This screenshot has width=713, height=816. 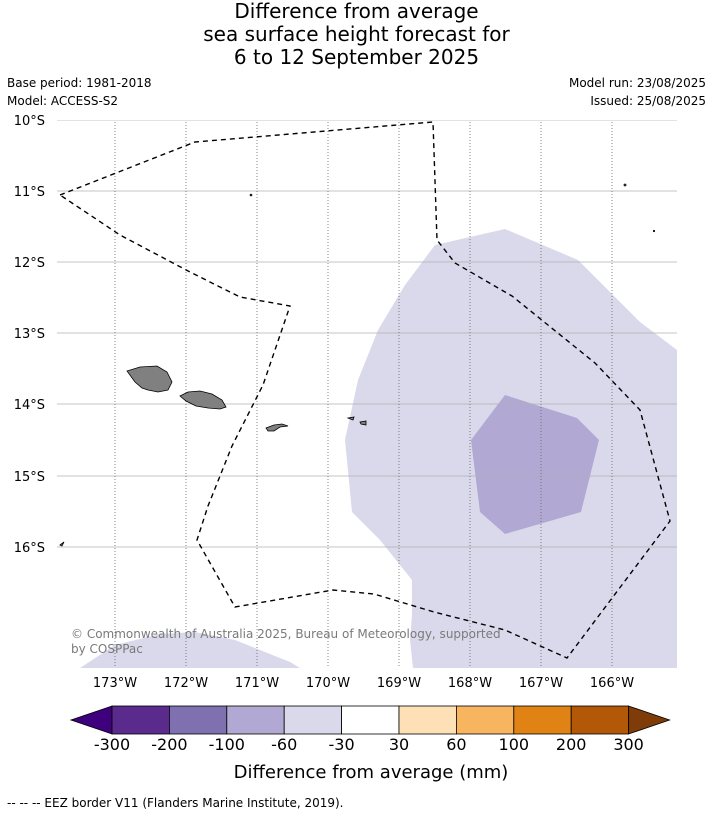 What do you see at coordinates (186, 683) in the screenshot?
I see `lon-label: 172°W` at bounding box center [186, 683].